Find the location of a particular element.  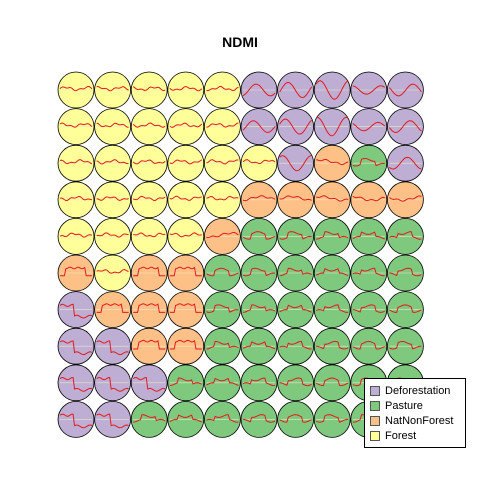

legend-entry: Forest is located at coordinates (417, 435).